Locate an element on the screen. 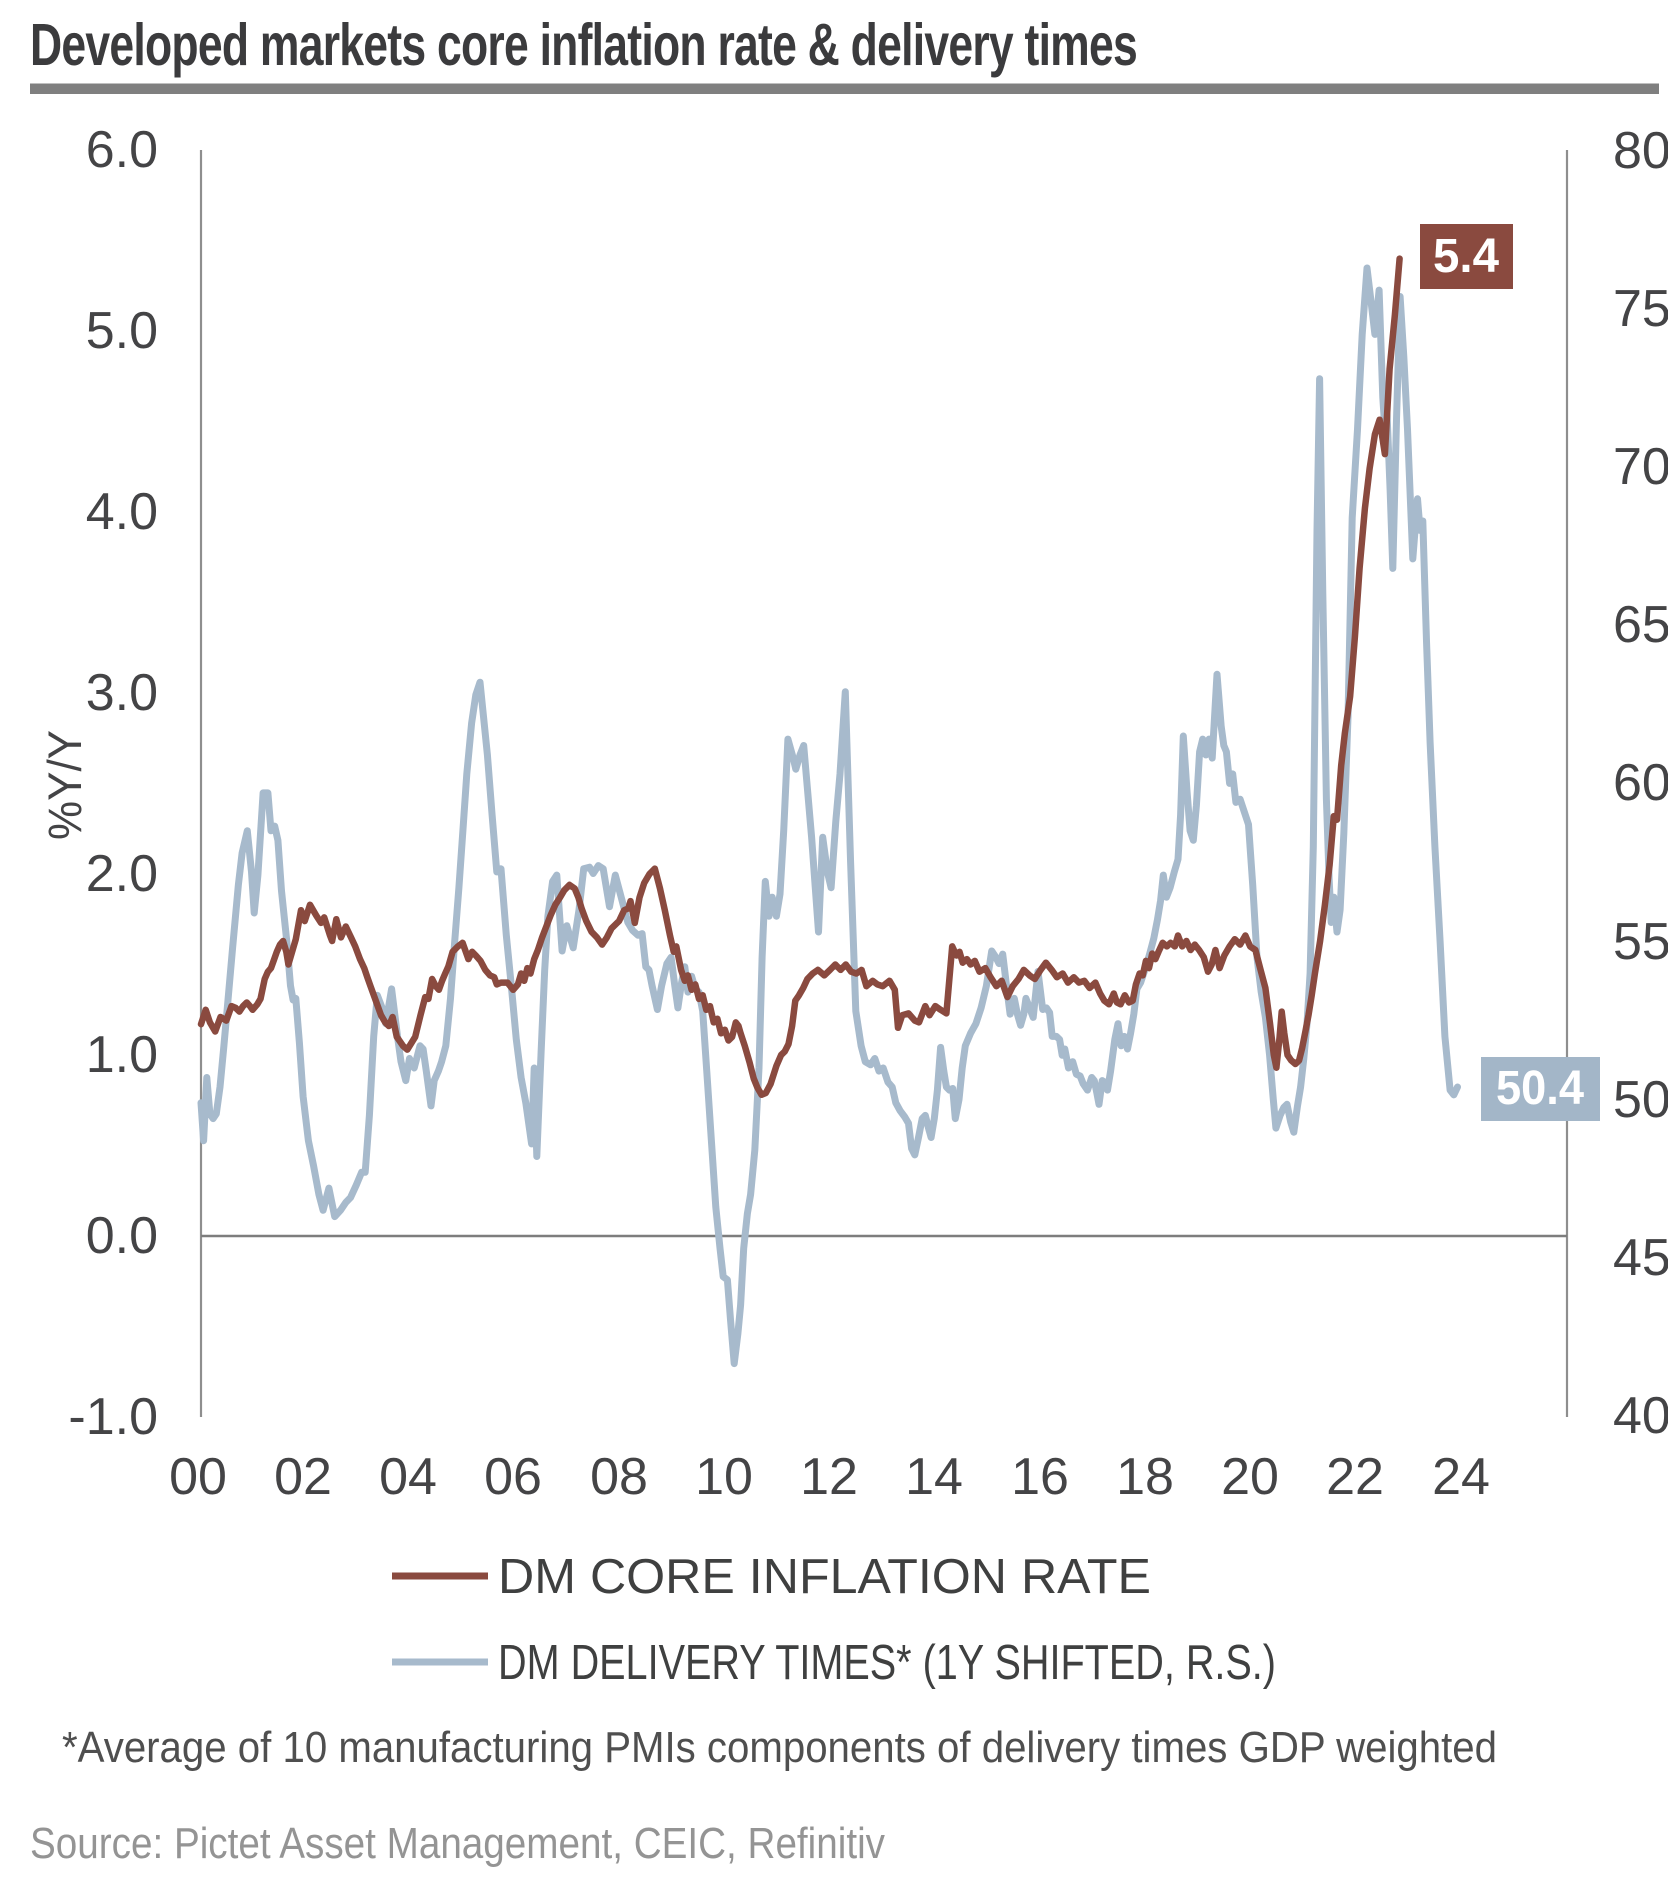  svg-text: 14 is located at coordinates (934, 1477).